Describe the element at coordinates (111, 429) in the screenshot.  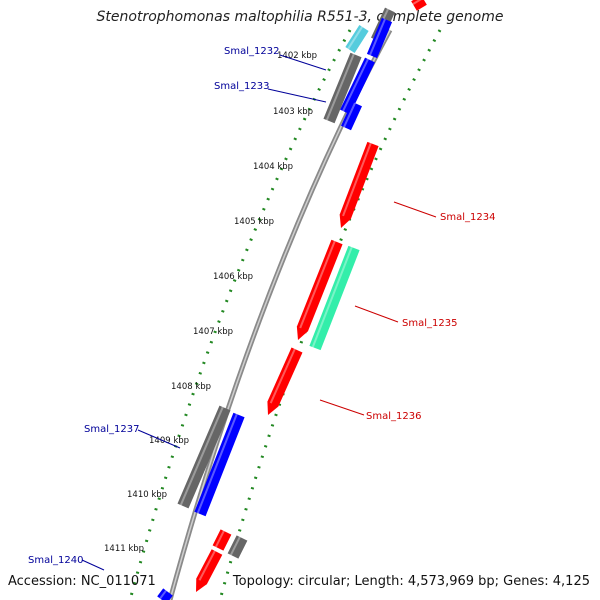
I see `gene-label: Smal_1237` at that location.